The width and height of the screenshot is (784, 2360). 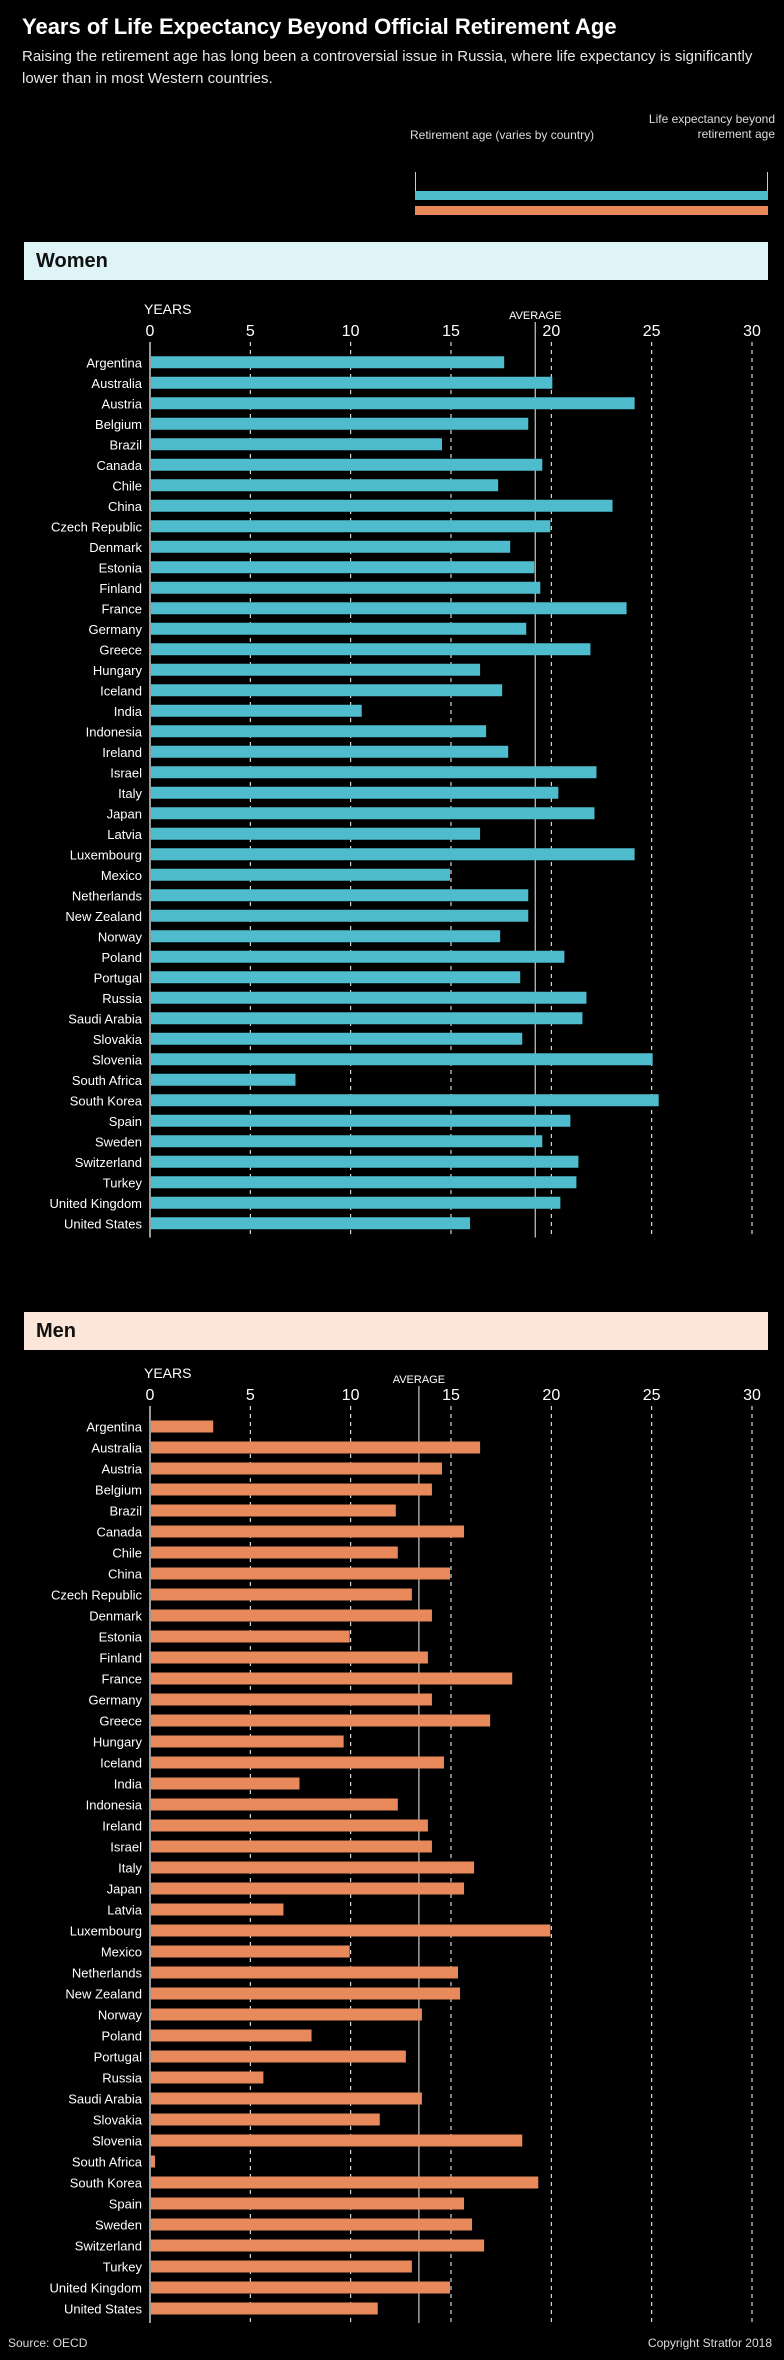 I want to click on women-label-new-zealand: New Zealand, so click(x=103, y=916).